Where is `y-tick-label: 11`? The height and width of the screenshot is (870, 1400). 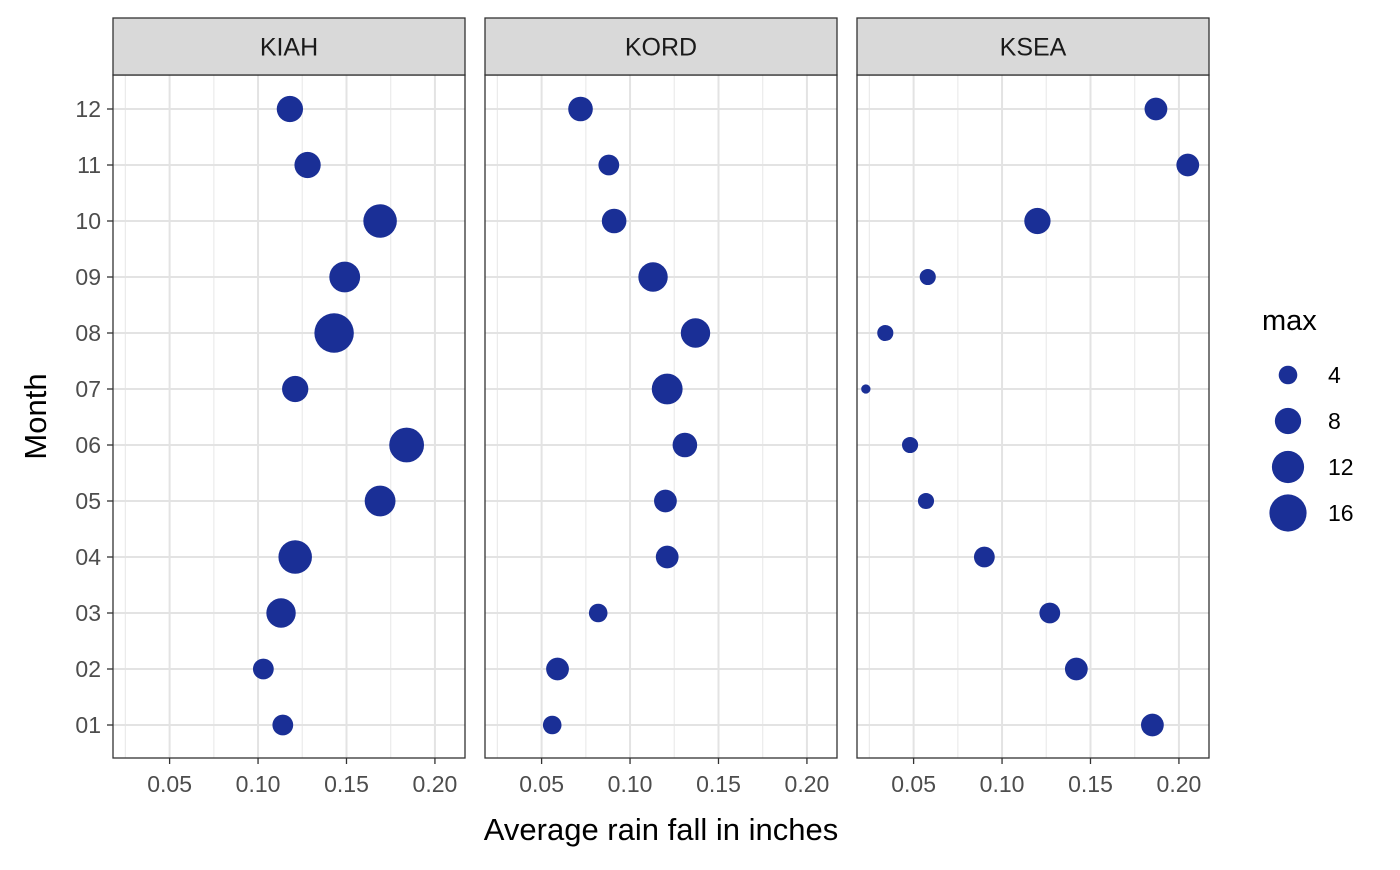 y-tick-label: 11 is located at coordinates (89, 165).